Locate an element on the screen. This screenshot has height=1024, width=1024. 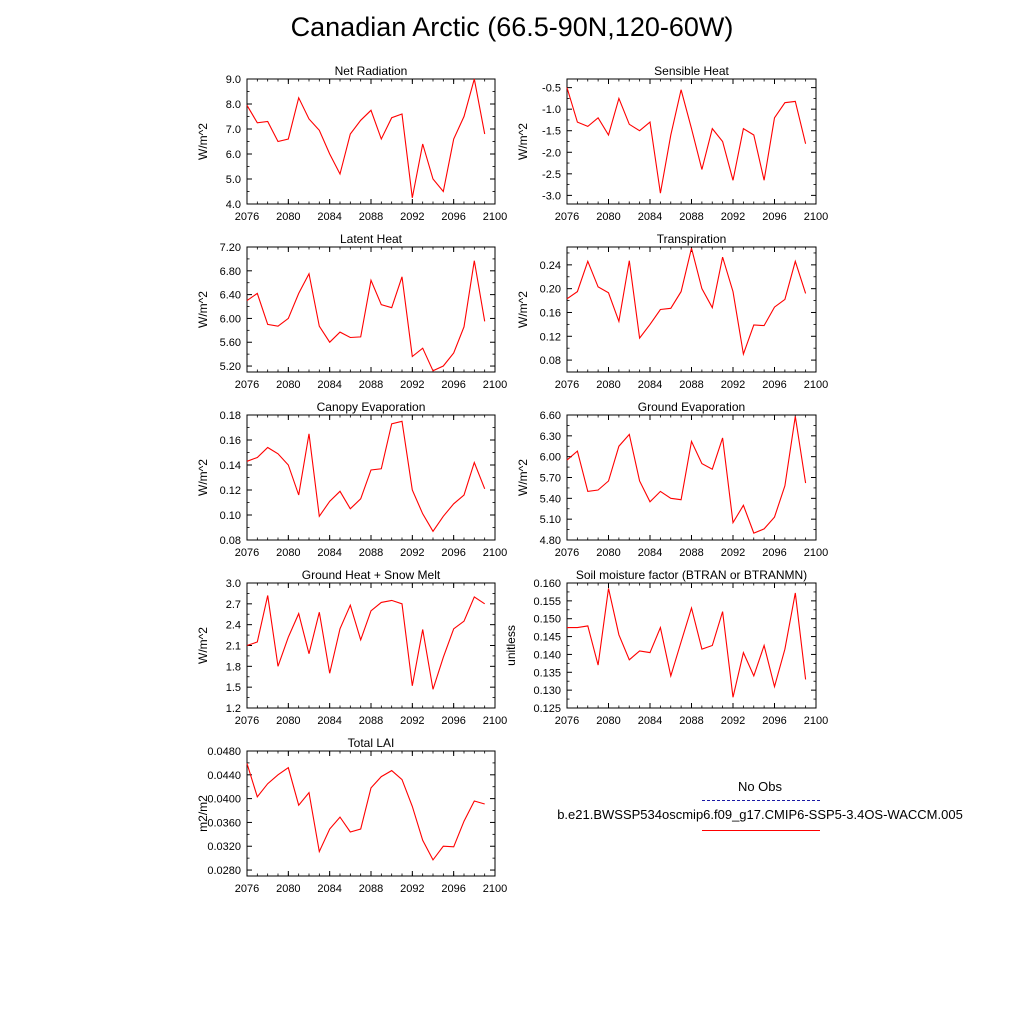
panel-title: Ground Heat + Snow Melt is located at coordinates (371, 575).